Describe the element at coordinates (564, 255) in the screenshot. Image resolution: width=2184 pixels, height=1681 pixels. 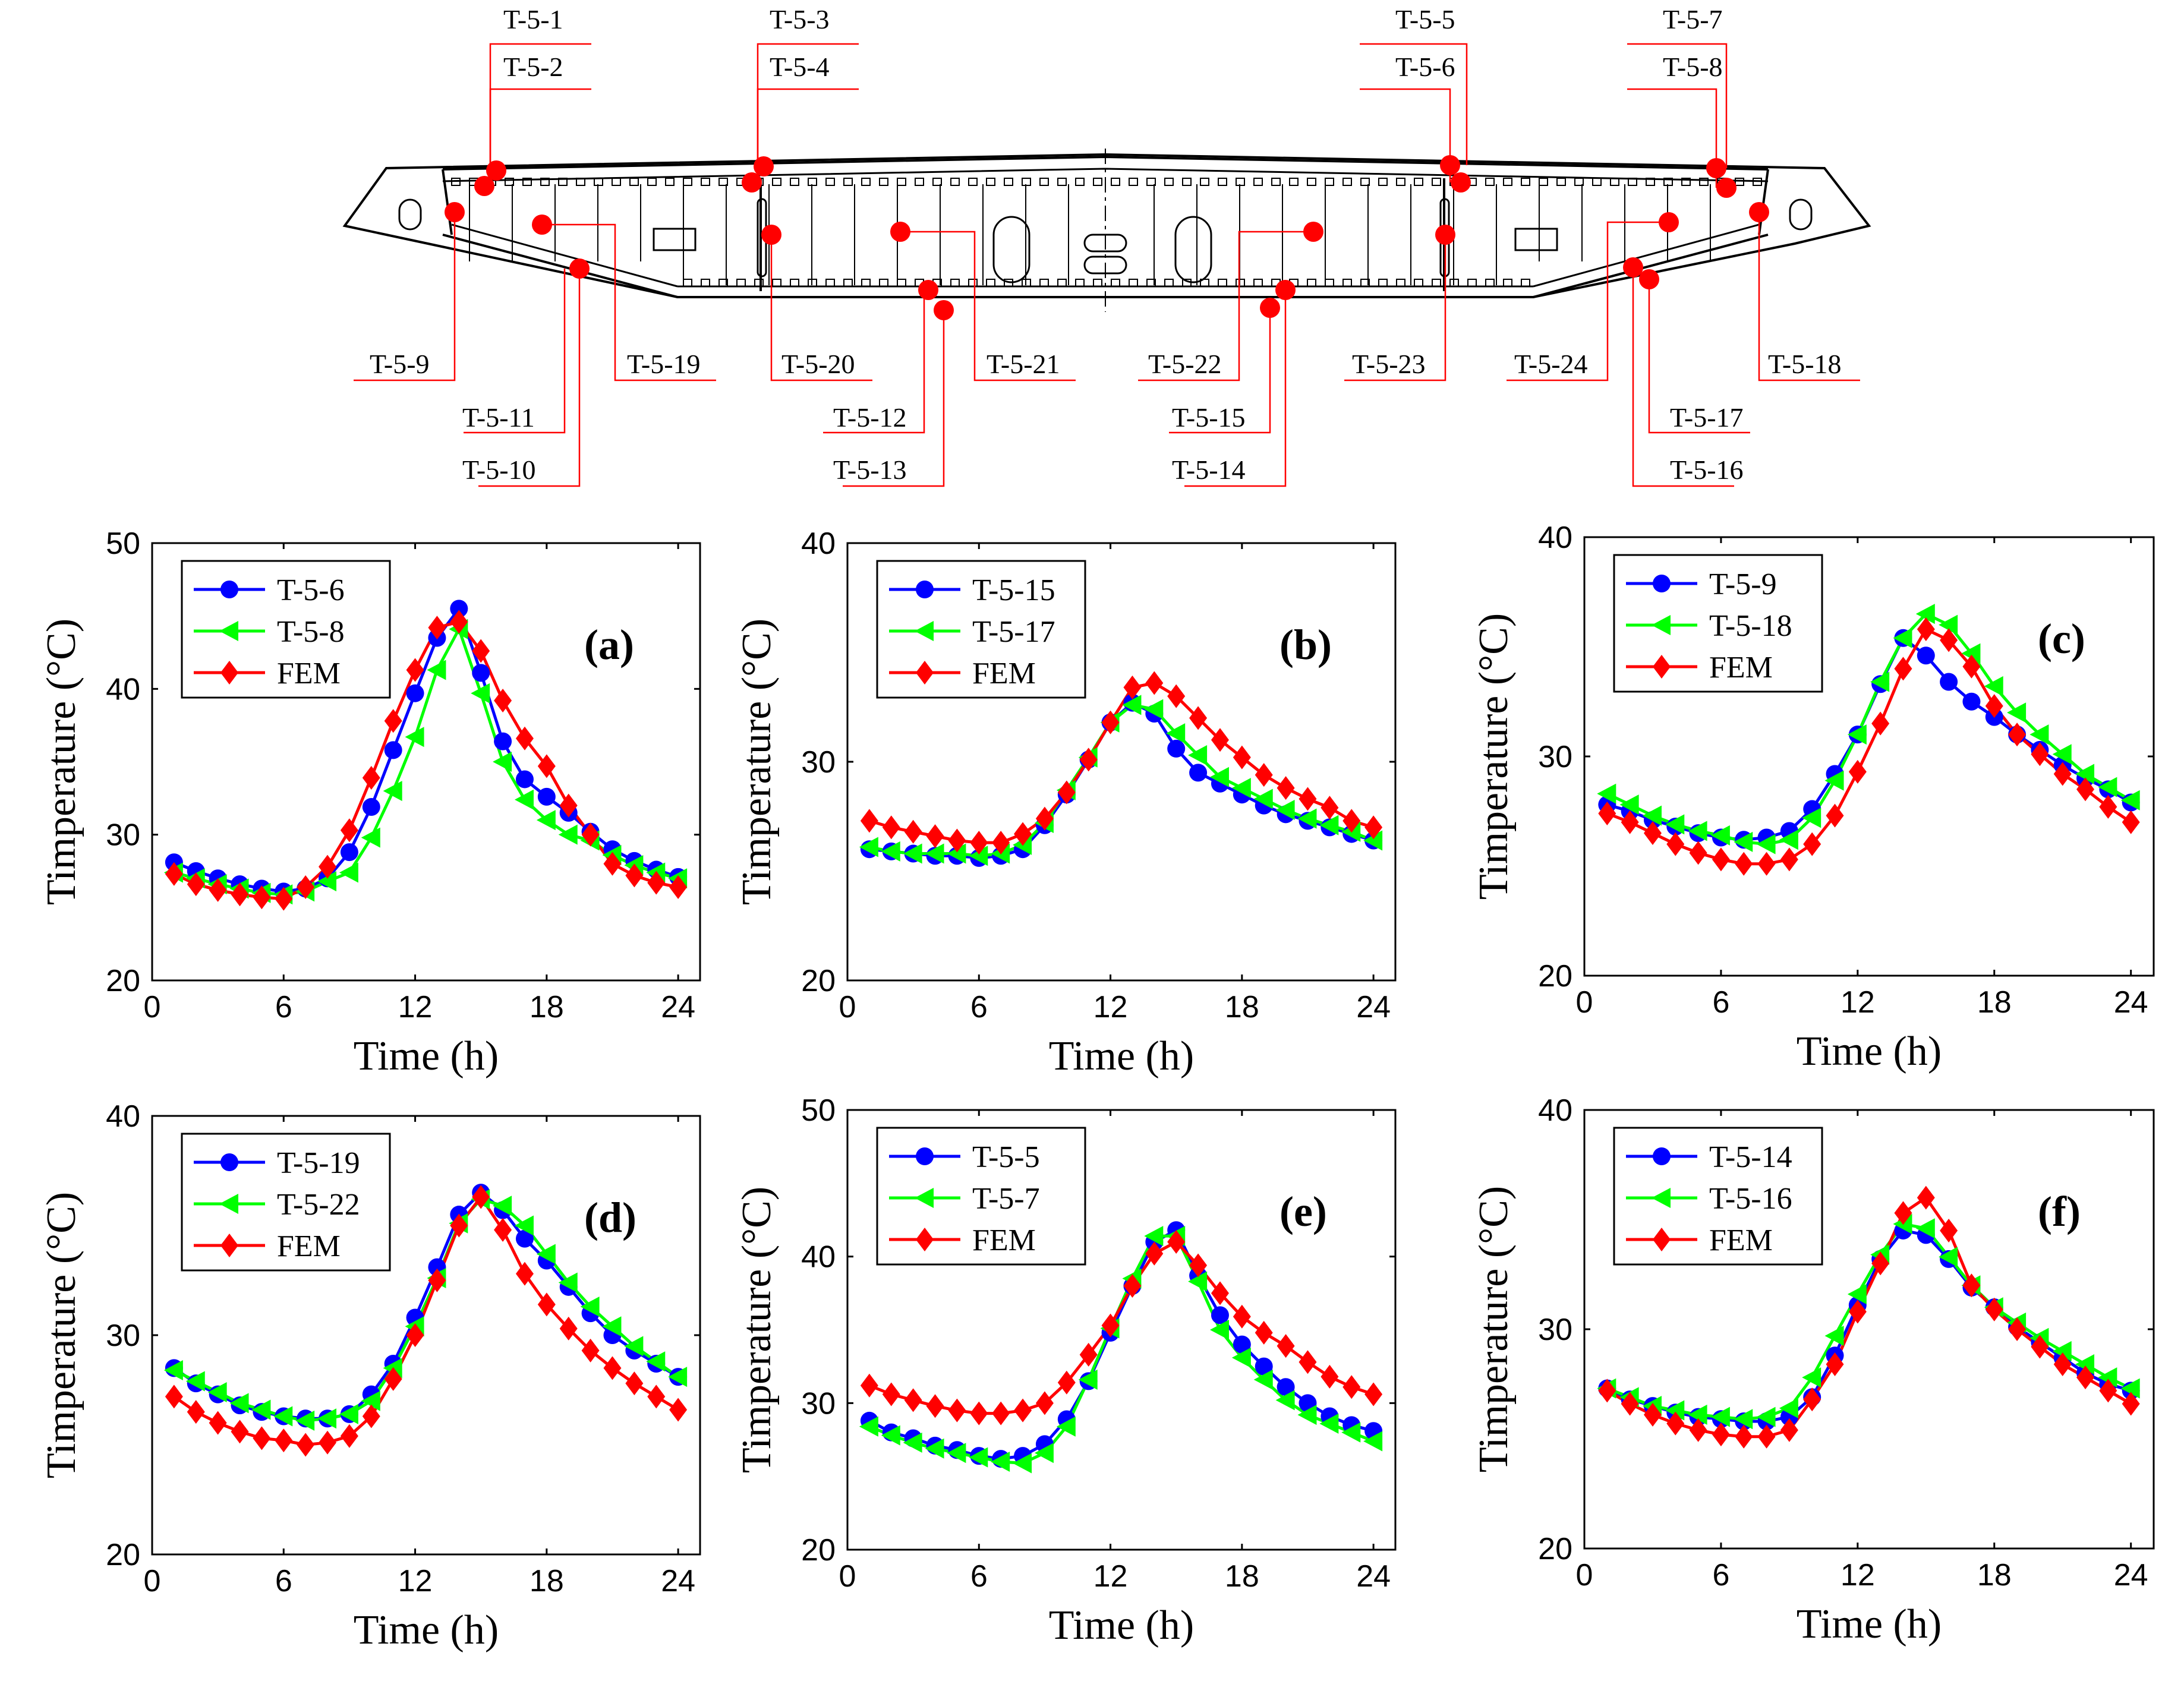
I see `left-inclined-bottom-inner` at that location.